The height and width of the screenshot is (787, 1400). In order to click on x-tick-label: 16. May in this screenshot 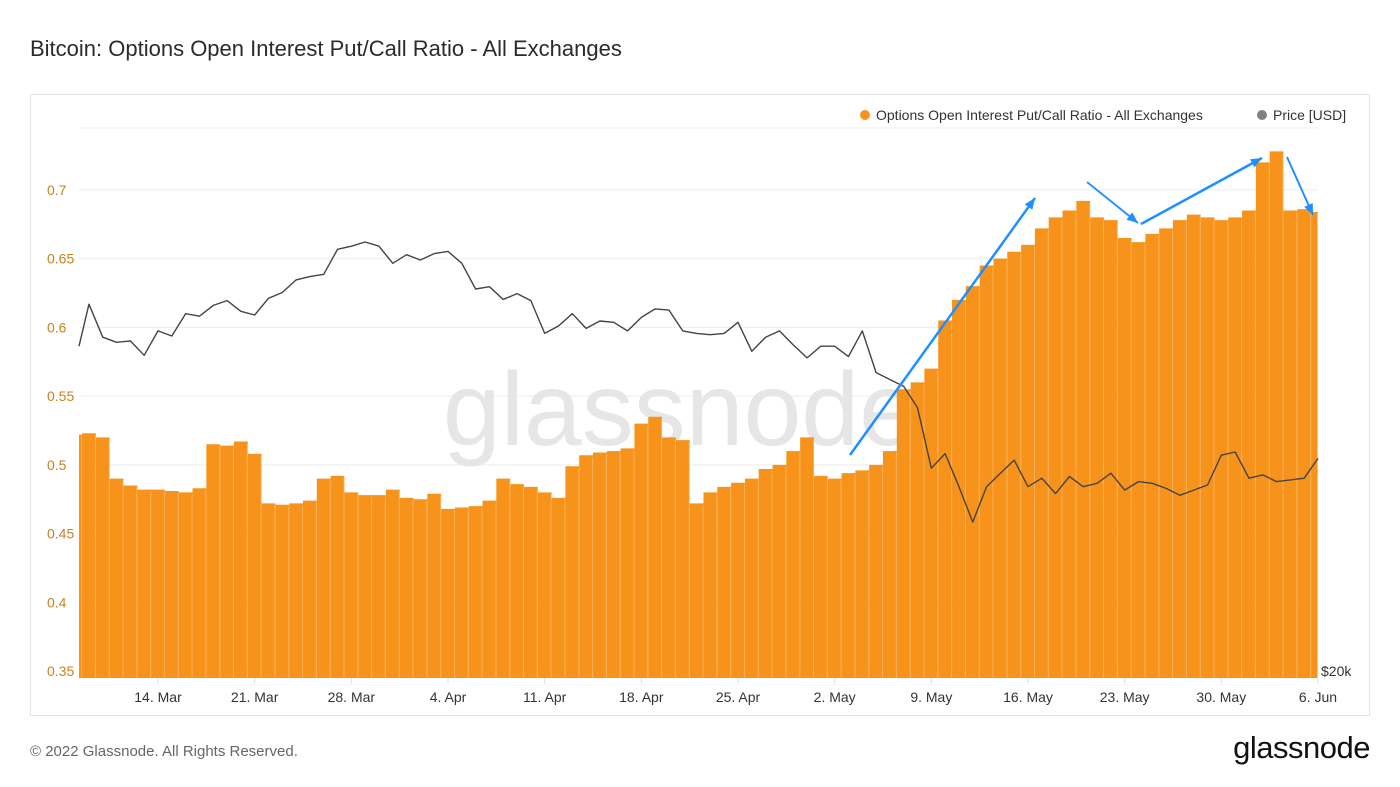, I will do `click(1028, 697)`.